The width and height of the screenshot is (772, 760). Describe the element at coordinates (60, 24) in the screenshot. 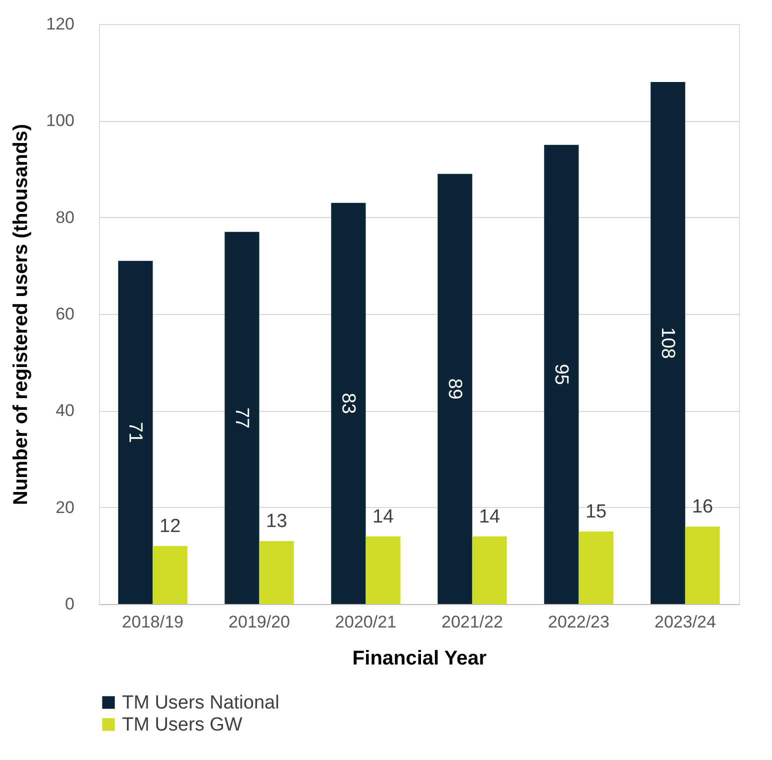

I see `y-tick-label: 120` at that location.